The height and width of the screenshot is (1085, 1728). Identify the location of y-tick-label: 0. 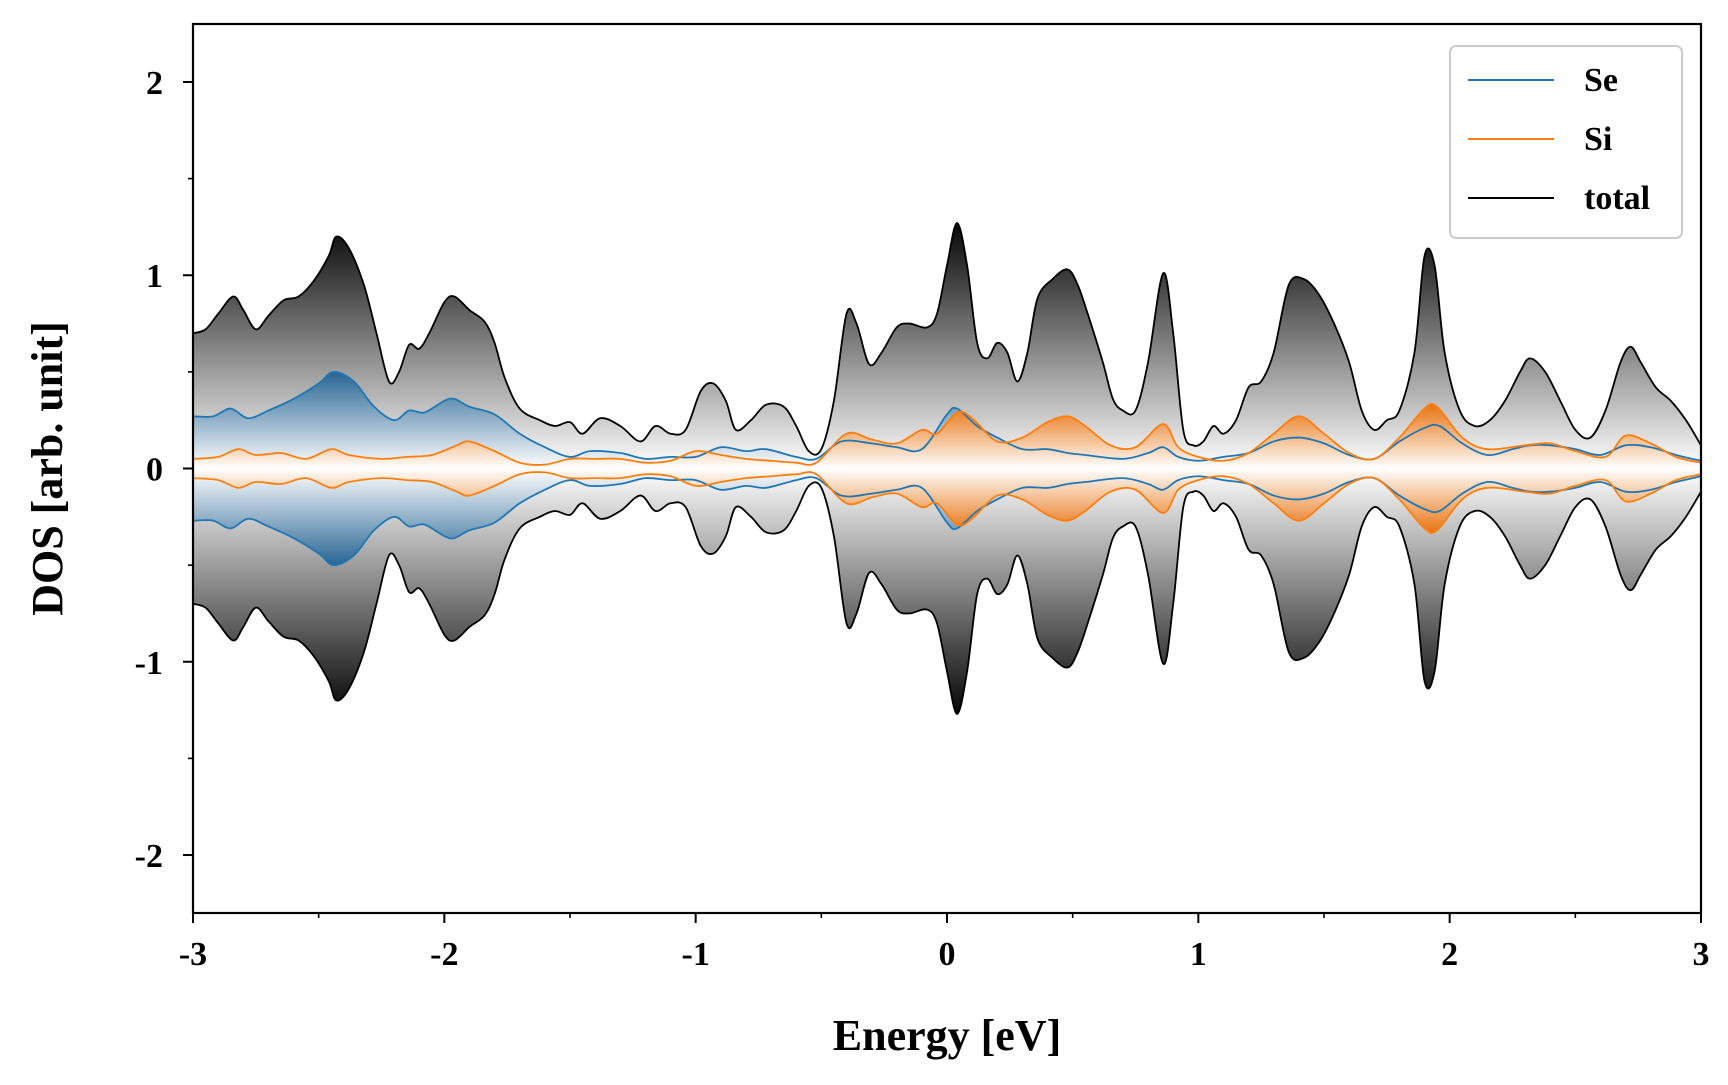
(154, 470).